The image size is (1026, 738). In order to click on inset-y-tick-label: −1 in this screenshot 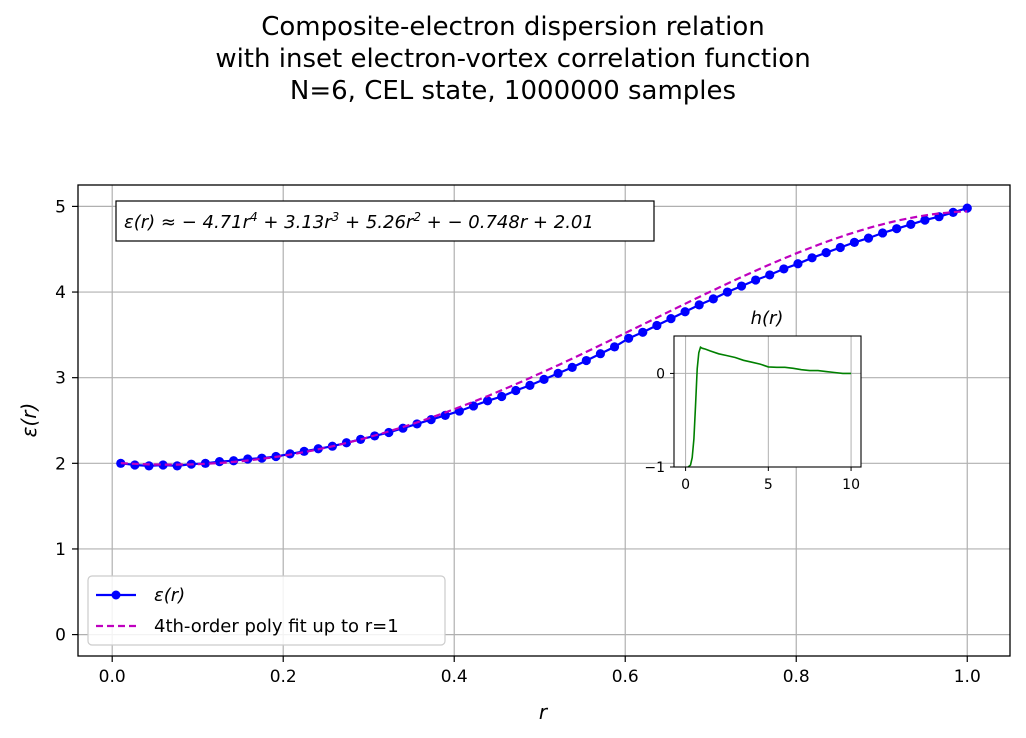, I will do `click(654, 468)`.